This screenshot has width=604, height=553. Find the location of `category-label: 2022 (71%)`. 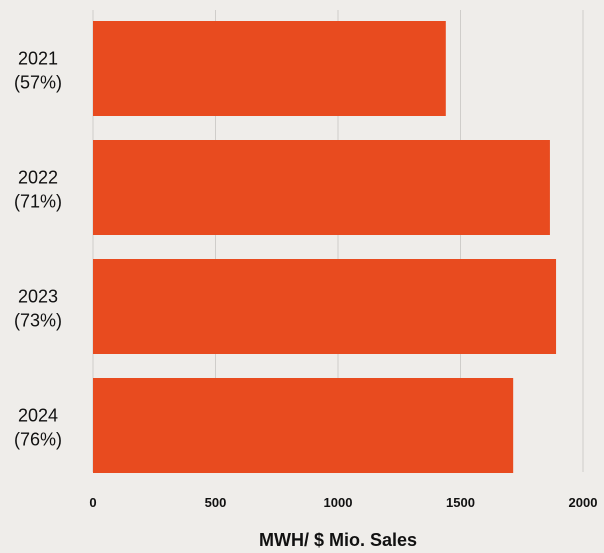

category-label: 2022 (71%) is located at coordinates (38, 190).